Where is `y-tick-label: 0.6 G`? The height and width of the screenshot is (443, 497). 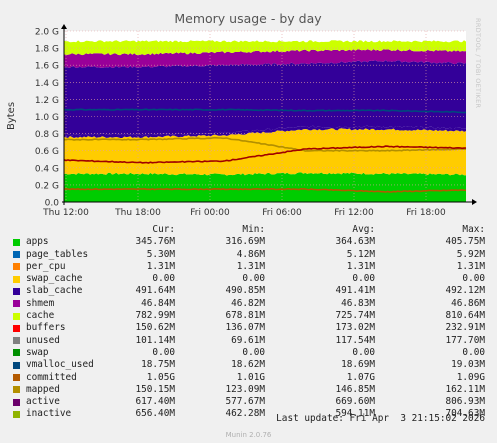
y-tick-label: 0.6 G is located at coordinates (47, 152).